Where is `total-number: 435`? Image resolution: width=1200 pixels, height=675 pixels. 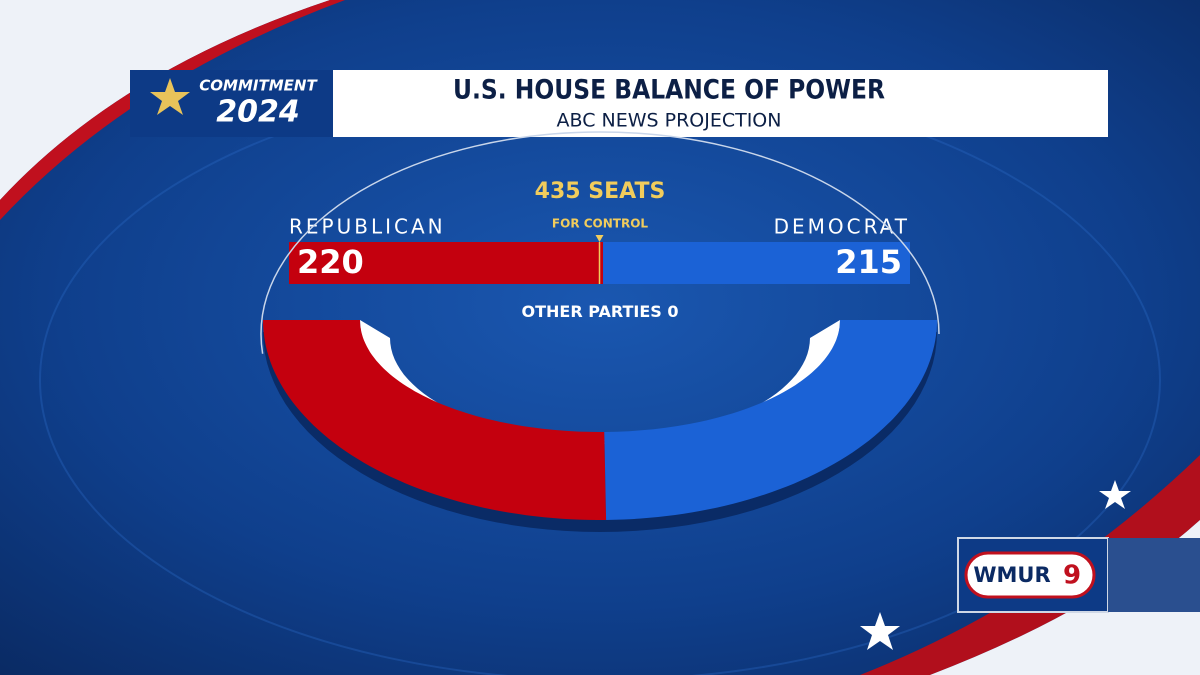 total-number: 435 is located at coordinates (558, 191).